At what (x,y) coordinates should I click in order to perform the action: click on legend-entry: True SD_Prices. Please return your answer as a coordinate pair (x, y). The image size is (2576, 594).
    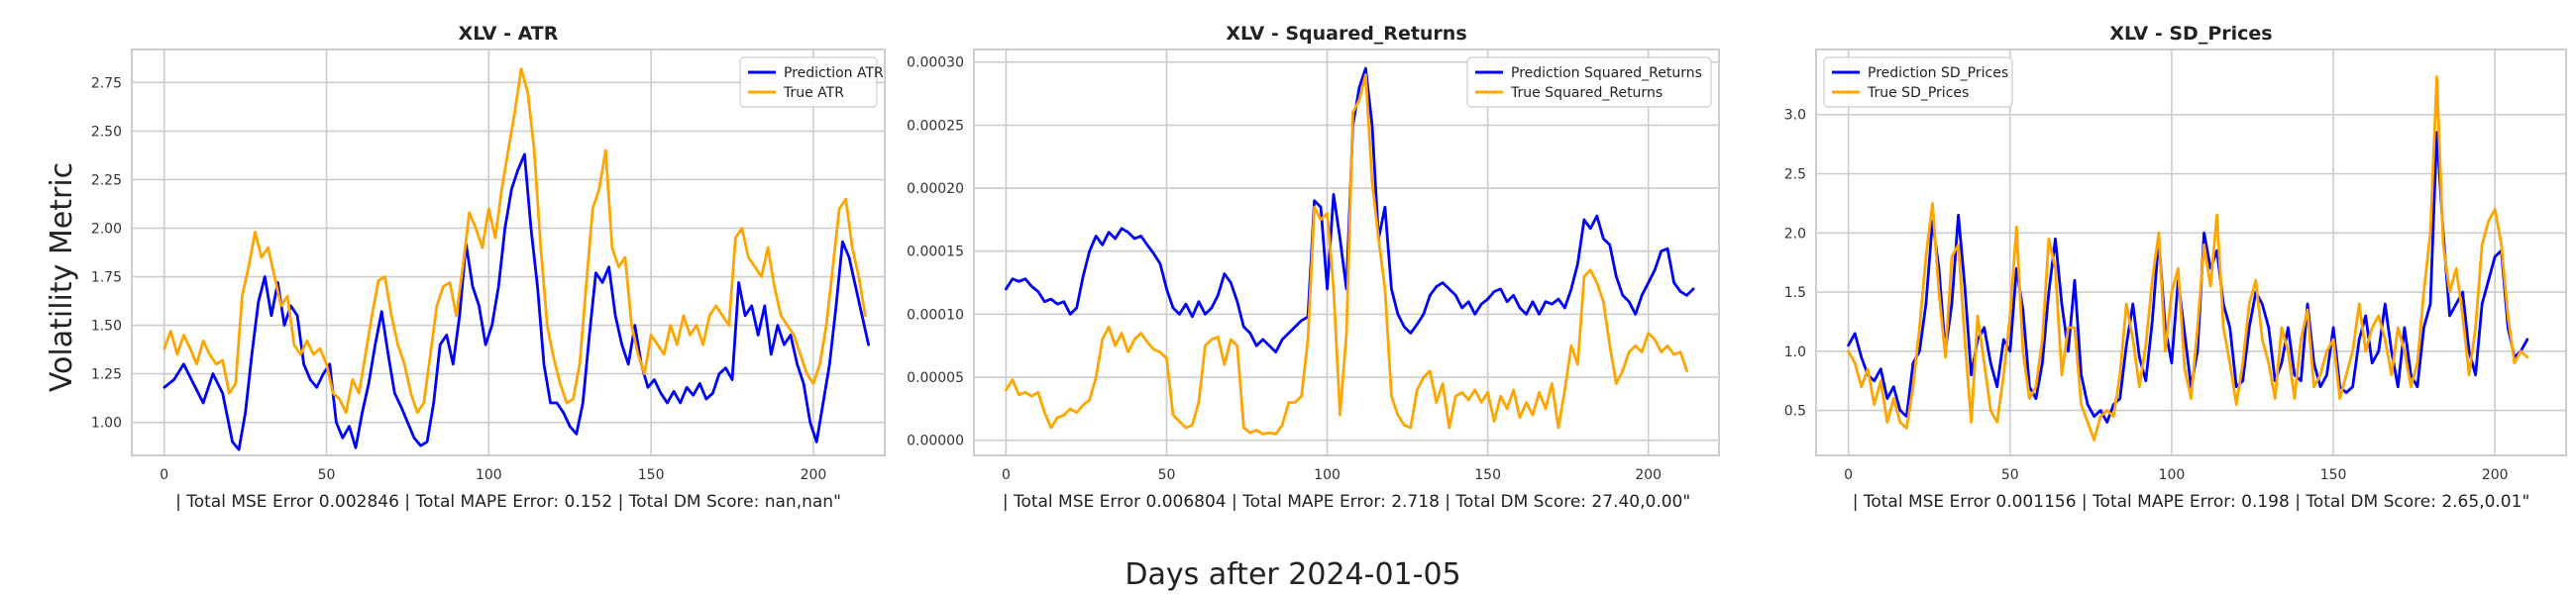
    Looking at the image, I should click on (1918, 93).